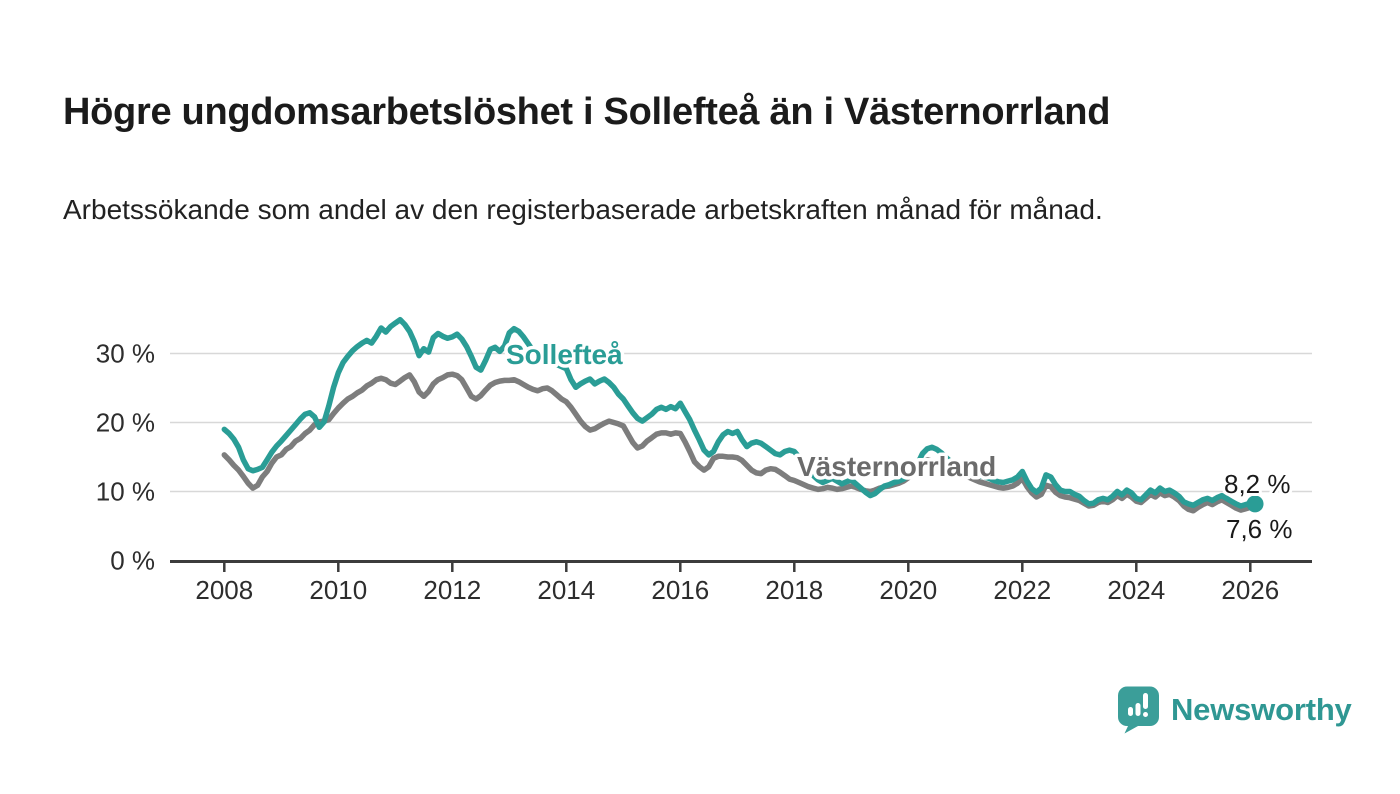  What do you see at coordinates (125, 492) in the screenshot?
I see `y-tick-label: 10 %` at bounding box center [125, 492].